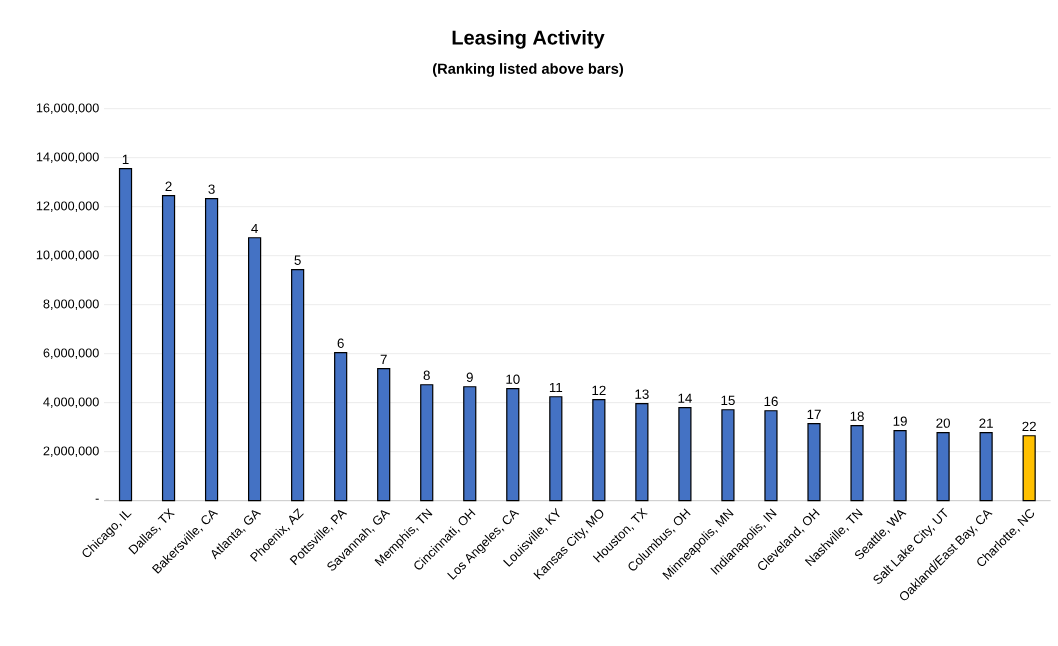  Describe the element at coordinates (71, 304) in the screenshot. I see `y-tick-label: 8,000,000` at that location.